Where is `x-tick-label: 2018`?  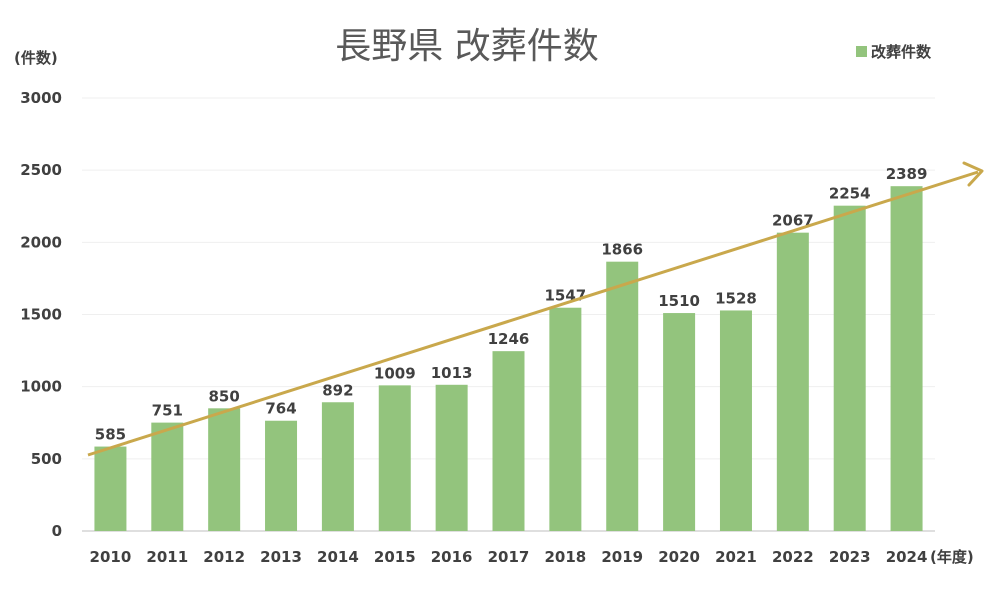
x-tick-label: 2018 is located at coordinates (565, 557).